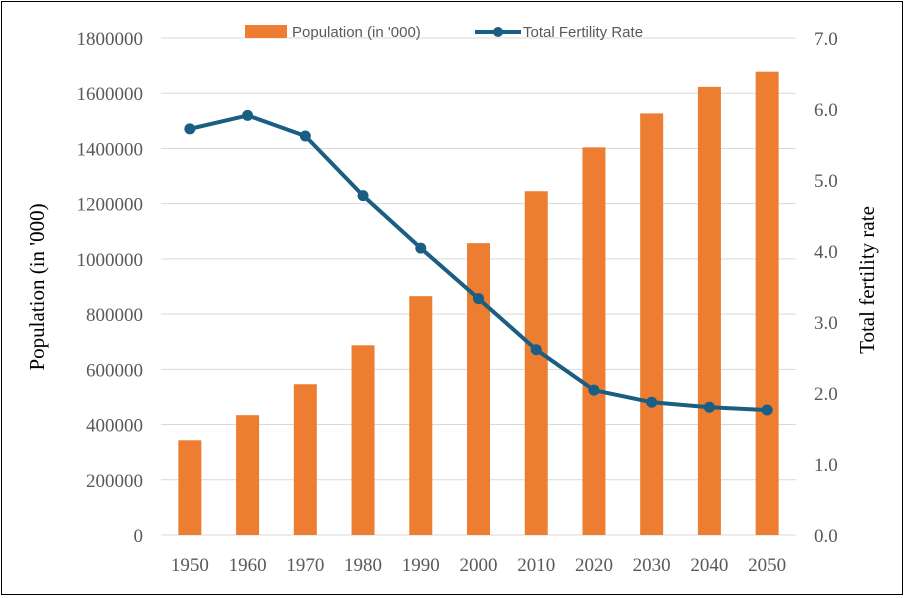 The width and height of the screenshot is (906, 598). I want to click on y-axis-title: Population (in '000), so click(37, 286).